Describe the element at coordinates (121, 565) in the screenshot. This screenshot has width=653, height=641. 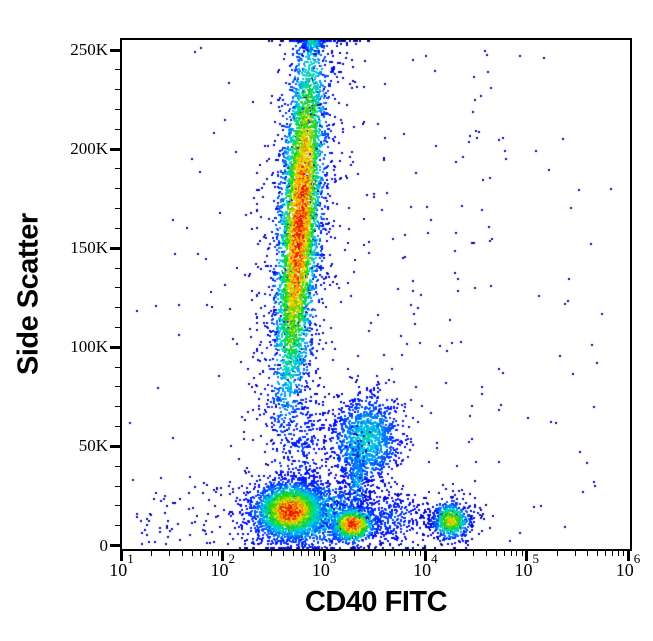
I see `x-tick-label: 10¹` at that location.